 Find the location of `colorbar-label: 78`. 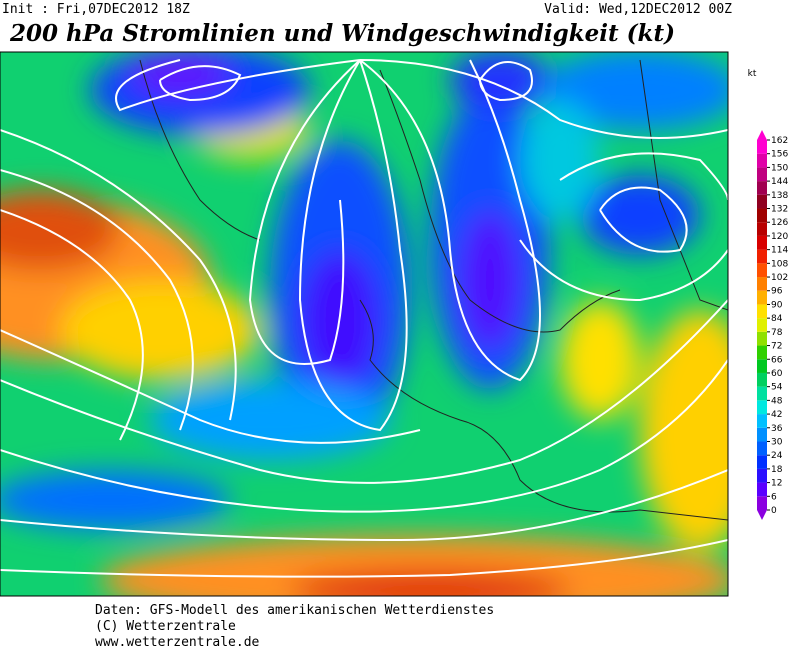

colorbar-label: 78 is located at coordinates (777, 333).